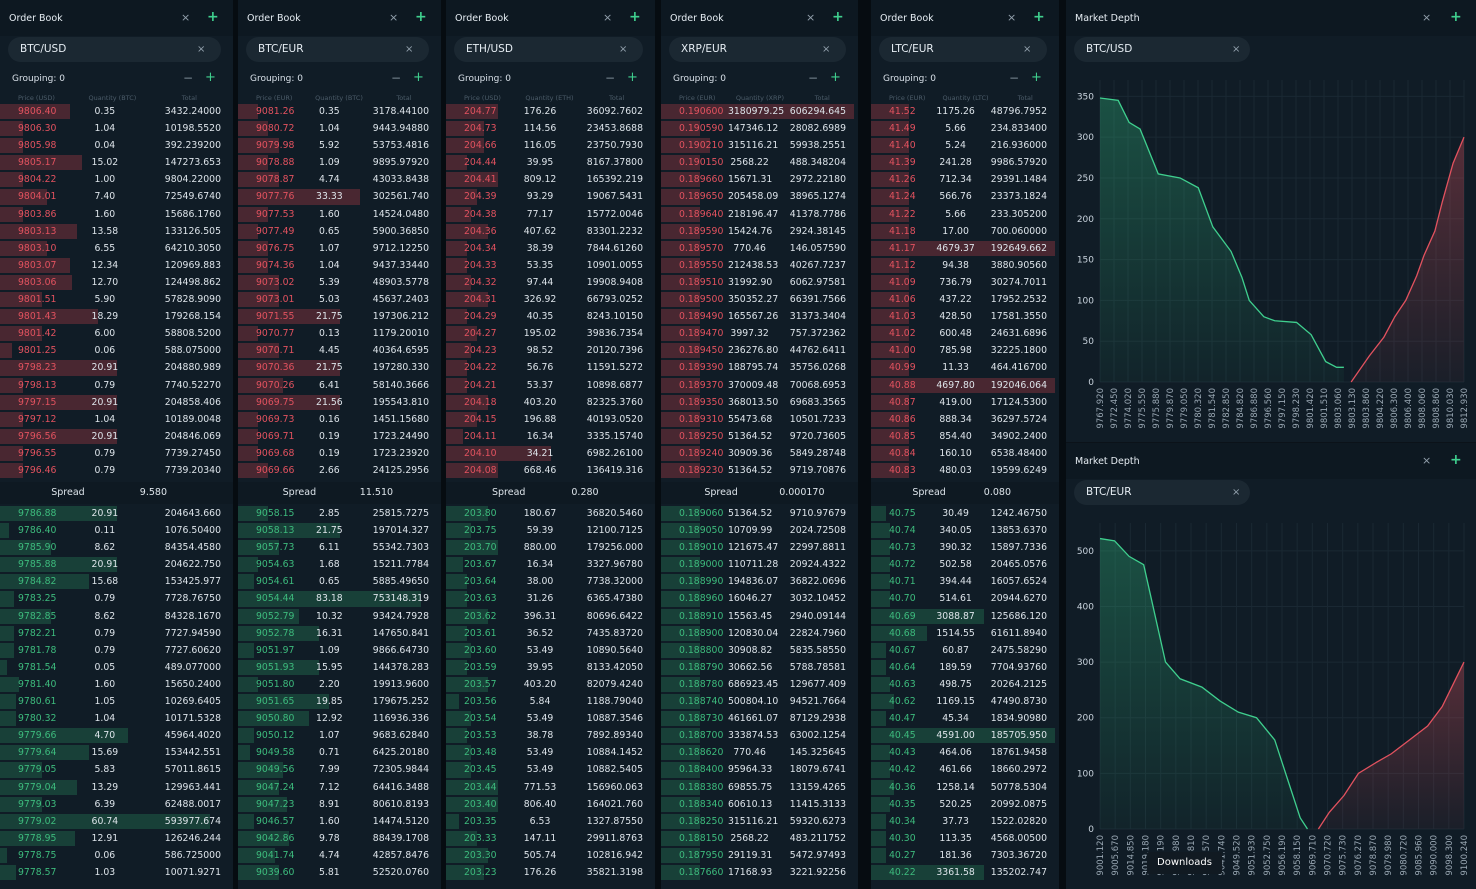 This screenshot has height=889, width=1476. I want to click on ask-row: 9804.22 1.00 9804.22000, so click(116, 179).